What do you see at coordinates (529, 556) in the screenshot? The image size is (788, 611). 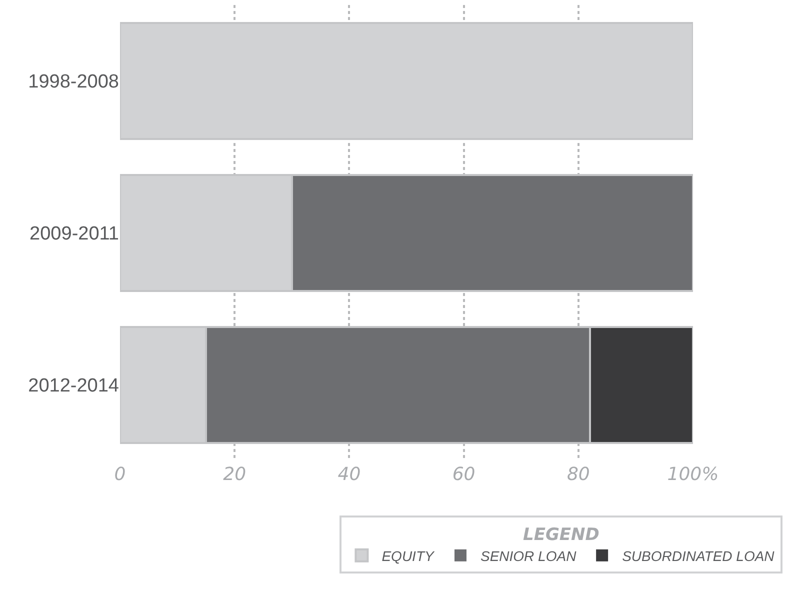 I see `legend-label: SENIOR LOAN` at bounding box center [529, 556].